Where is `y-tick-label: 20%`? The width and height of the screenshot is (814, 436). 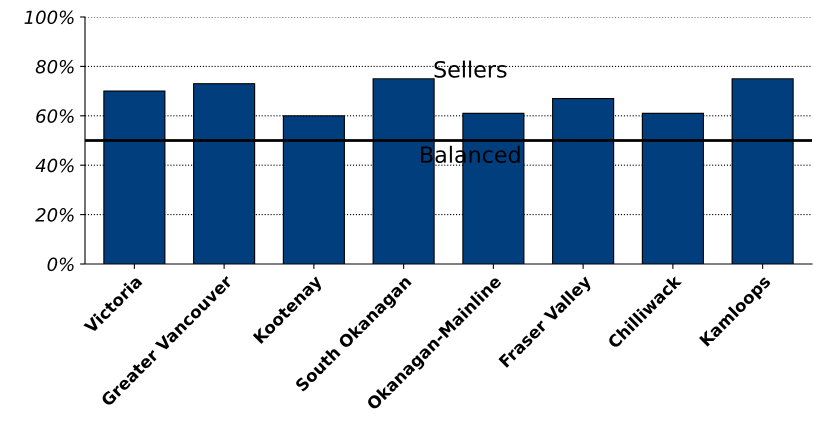 y-tick-label: 20% is located at coordinates (54, 215).